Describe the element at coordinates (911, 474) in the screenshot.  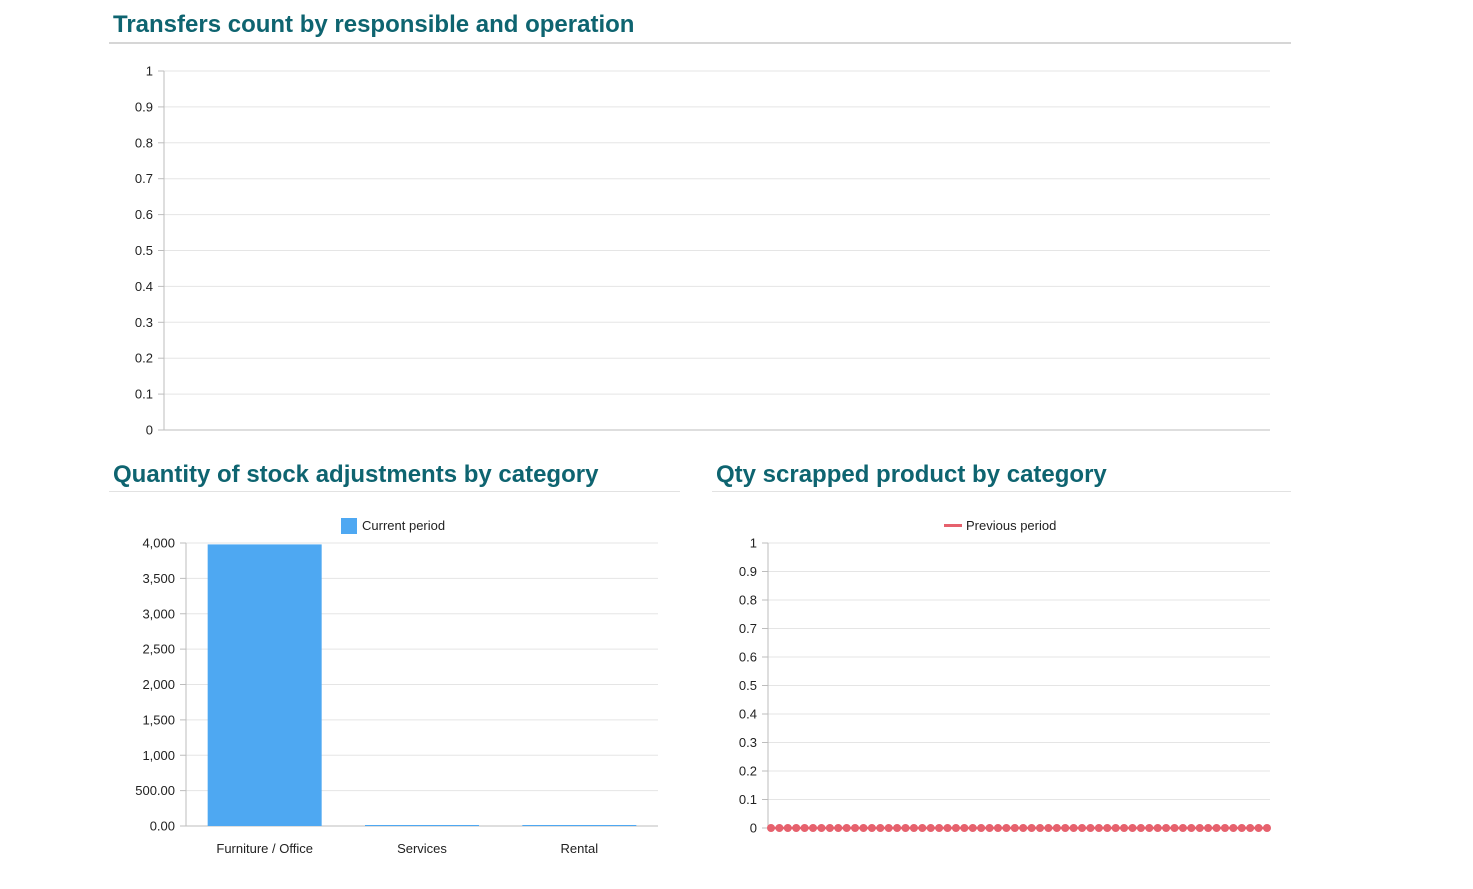
I see `scrapped-chart-title: Qty scrapped product by category` at that location.